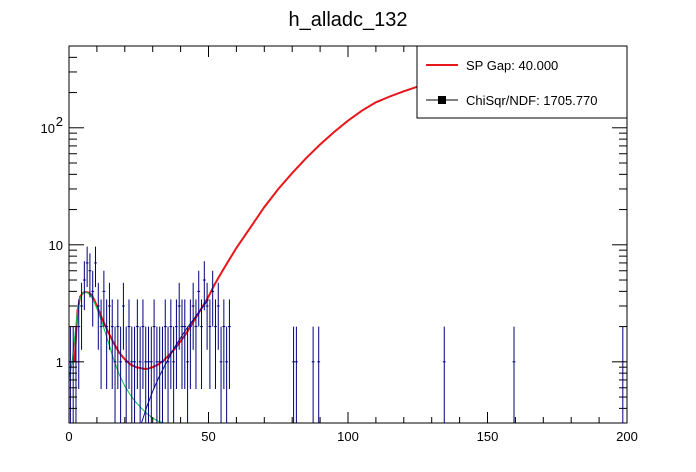 The height and width of the screenshot is (472, 696). I want to click on x-tick-label: 200, so click(627, 436).